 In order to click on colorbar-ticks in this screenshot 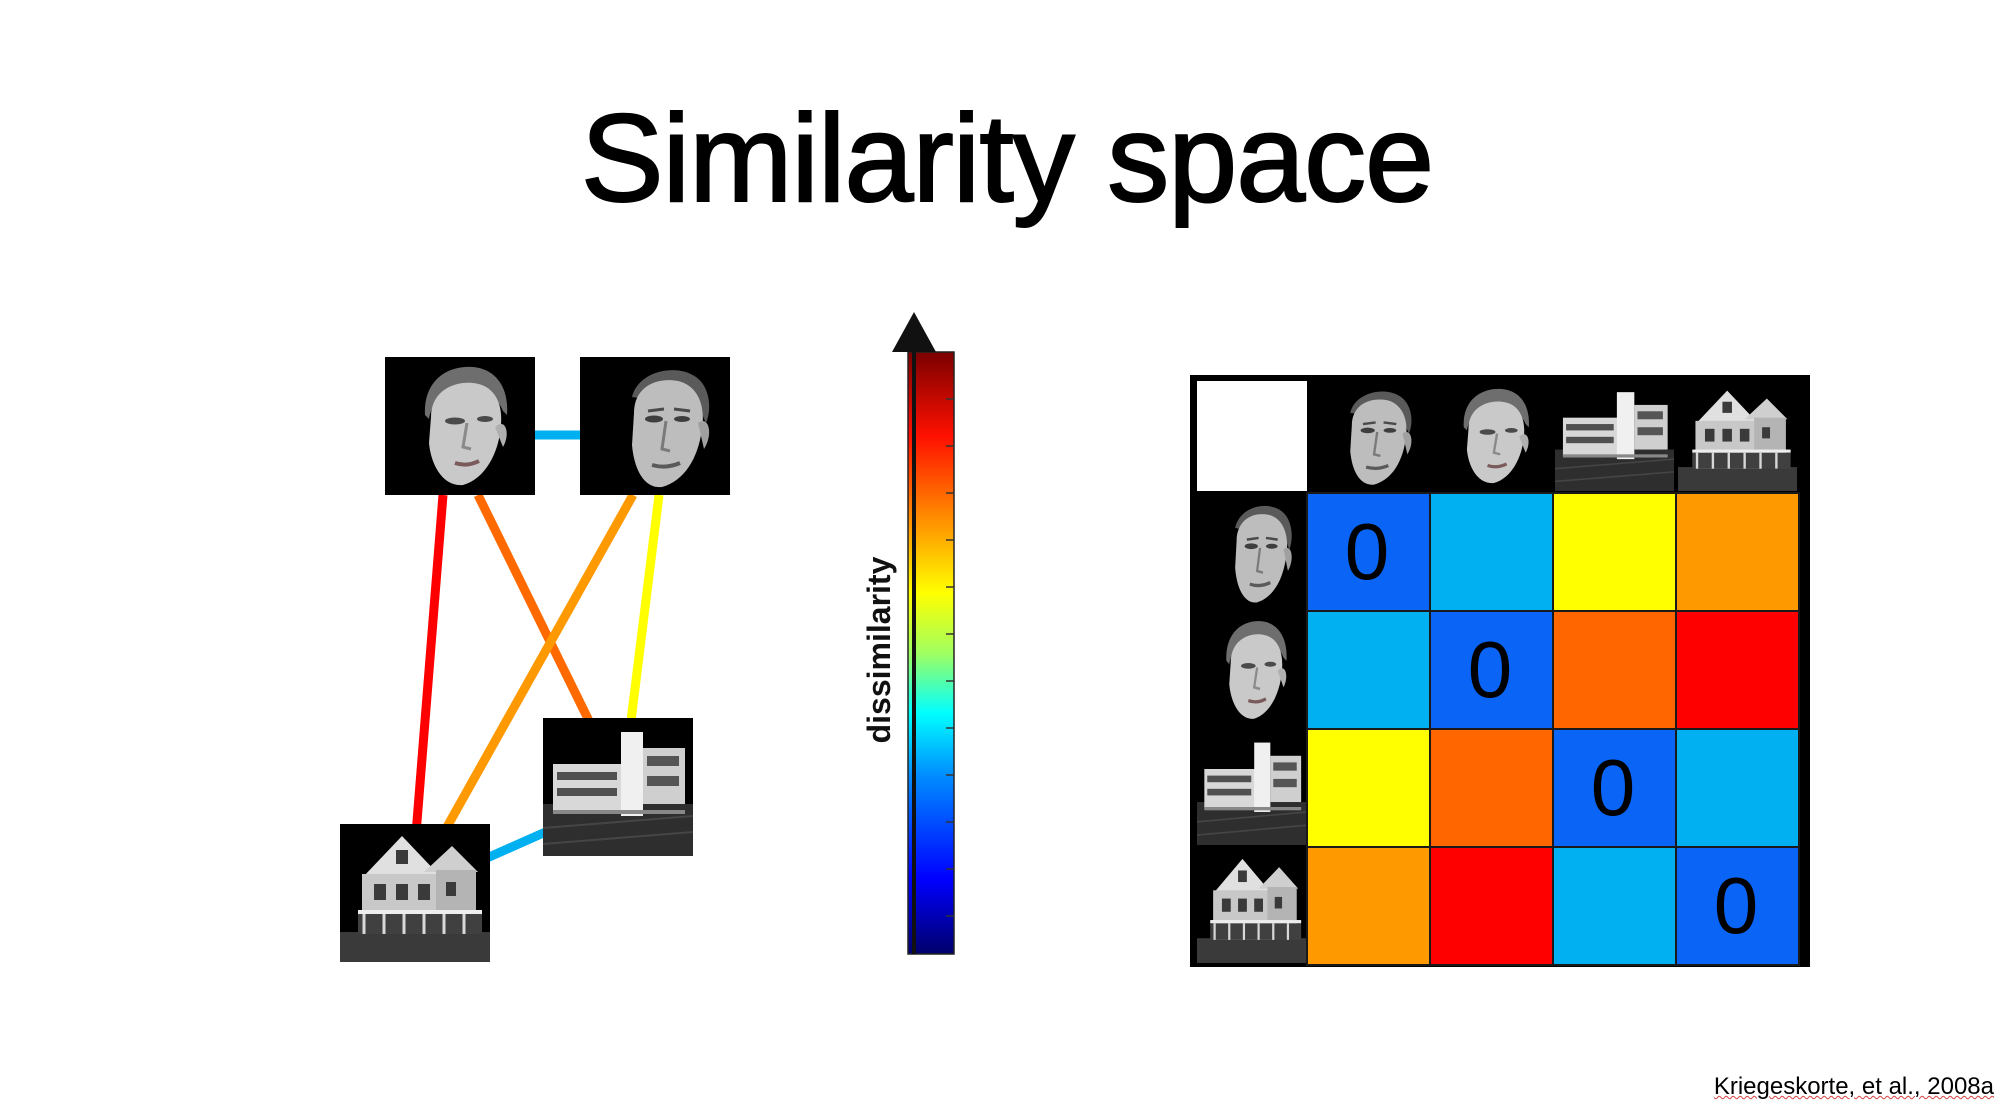, I will do `click(950, 657)`.